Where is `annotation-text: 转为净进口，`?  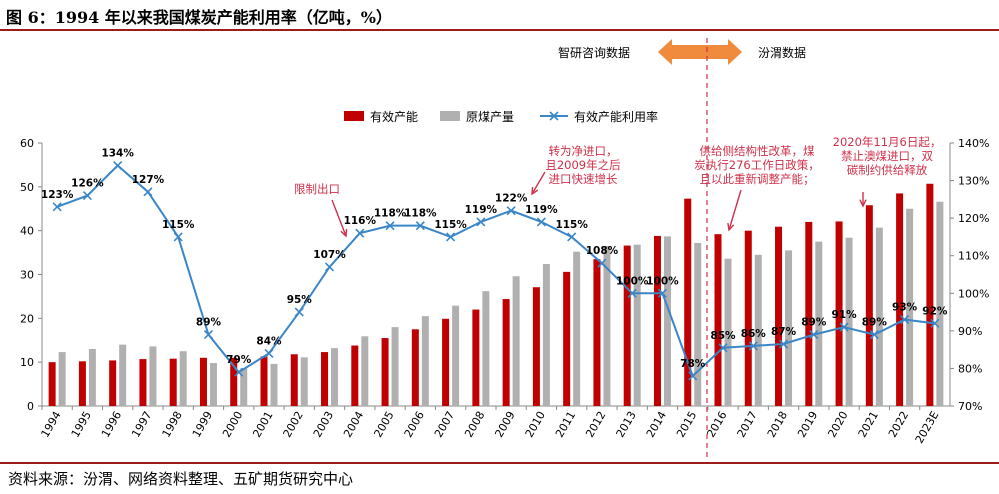
annotation-text: 转为净进口， is located at coordinates (583, 151).